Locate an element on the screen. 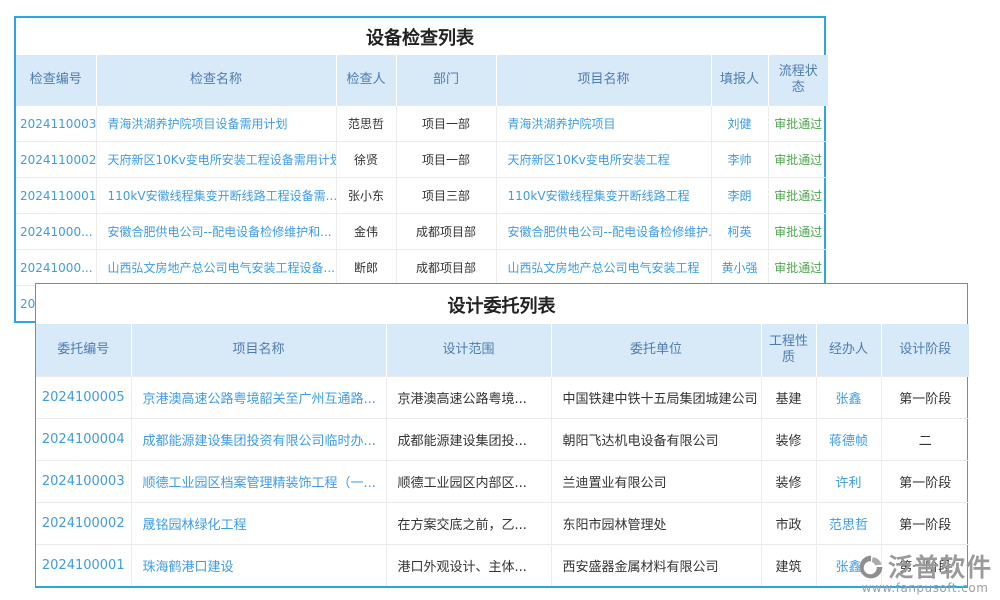 The image size is (1000, 600). project-nature-cell: 基建 is located at coordinates (789, 397).